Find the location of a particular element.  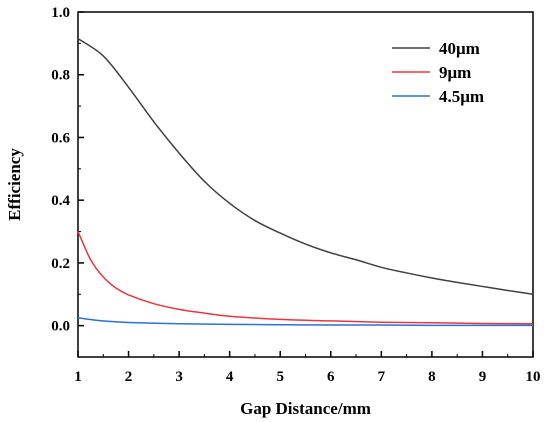

x-tick-label: 1 is located at coordinates (78, 377).